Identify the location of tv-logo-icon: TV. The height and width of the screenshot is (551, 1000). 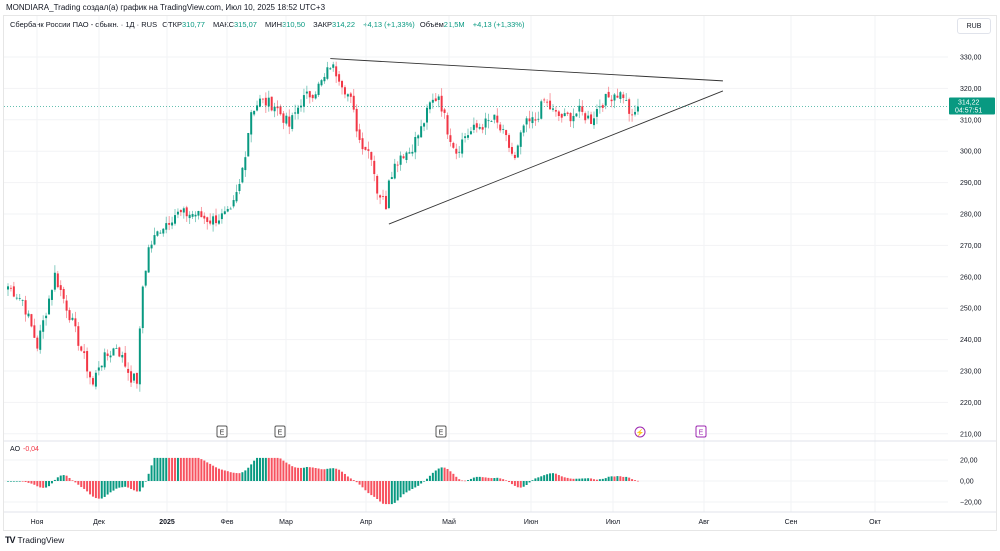
(10, 540).